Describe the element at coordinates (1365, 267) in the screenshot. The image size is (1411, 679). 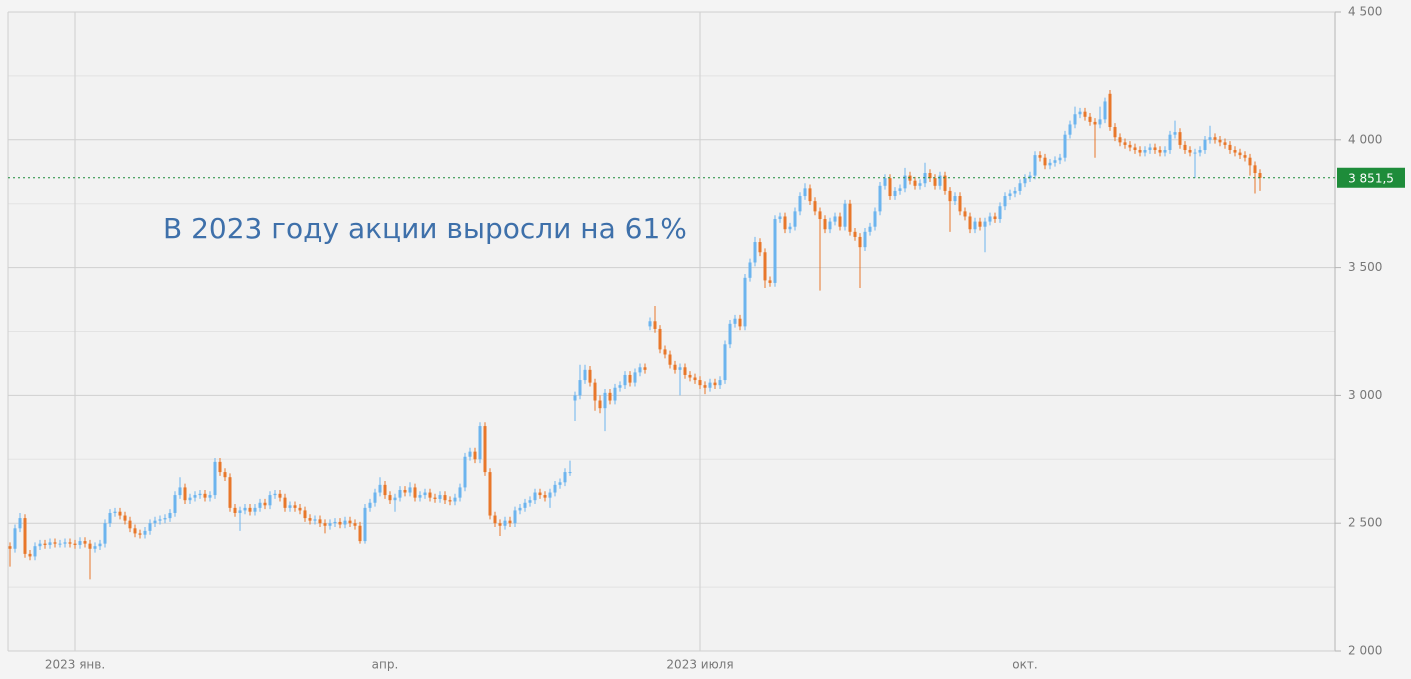
I see `y-tick-label: 3 500` at that location.